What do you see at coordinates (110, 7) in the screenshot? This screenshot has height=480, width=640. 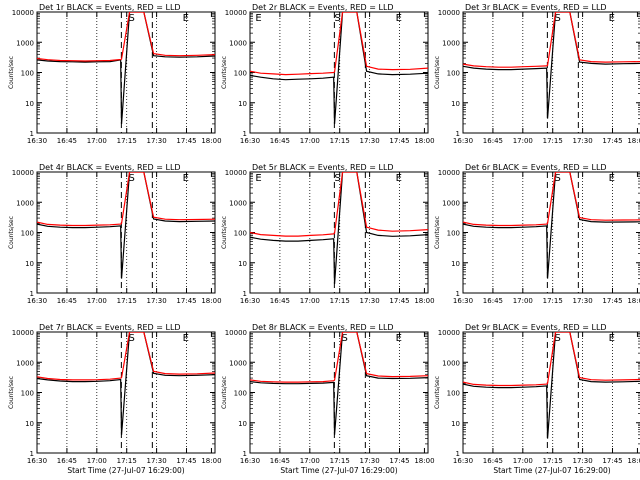 I see `panel-title: Det 1r BLACK = Events, RED = LLD` at bounding box center [110, 7].